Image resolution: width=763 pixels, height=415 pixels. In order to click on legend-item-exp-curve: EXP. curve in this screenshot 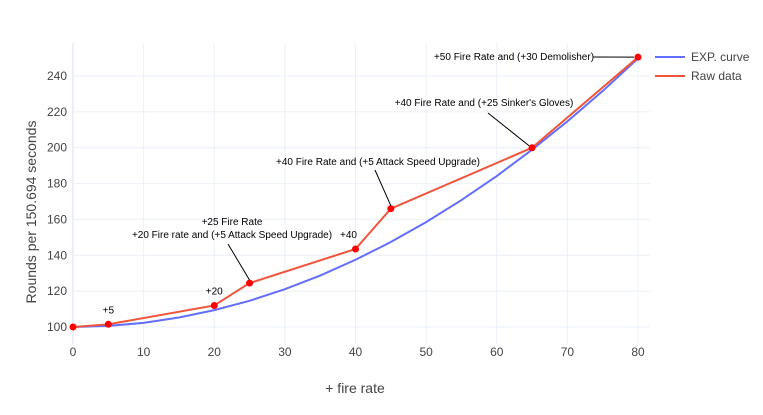, I will do `click(702, 57)`.